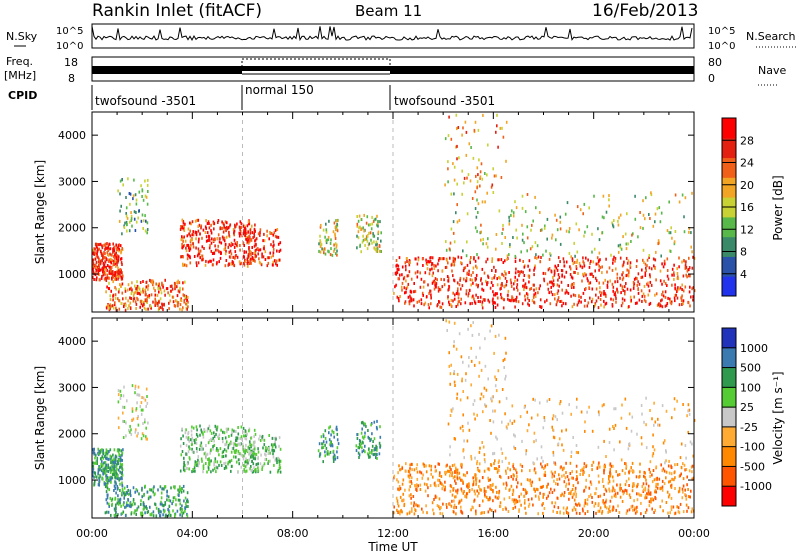  I want to click on velocity-colorbar-swatch, so click(729, 496).